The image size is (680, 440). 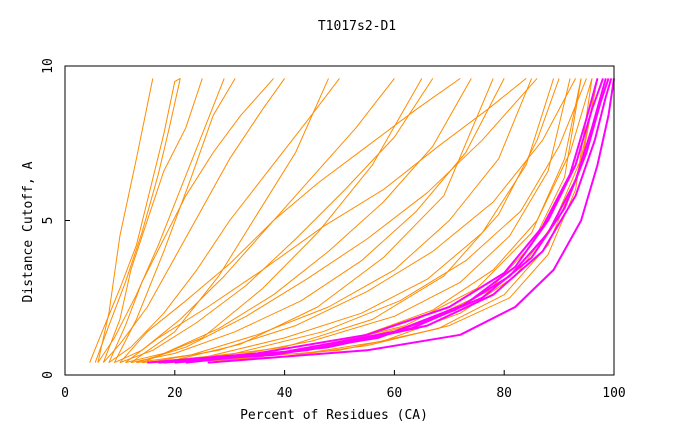 I want to click on x-axis-ticks: 0 20 40 60 80 100, so click(x=343, y=385).